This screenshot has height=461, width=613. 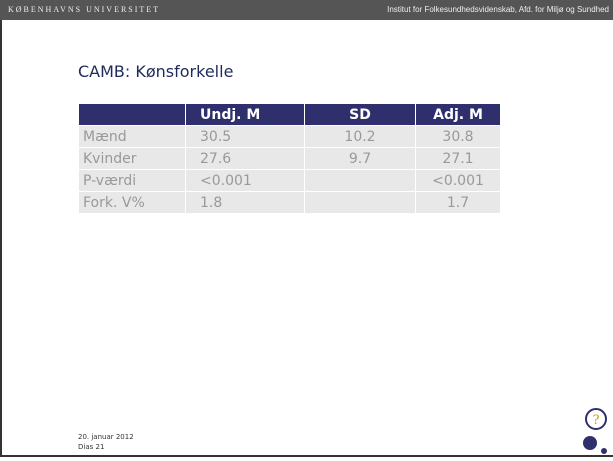 What do you see at coordinates (360, 158) in the screenshot?
I see `table-cell: 9.7` at bounding box center [360, 158].